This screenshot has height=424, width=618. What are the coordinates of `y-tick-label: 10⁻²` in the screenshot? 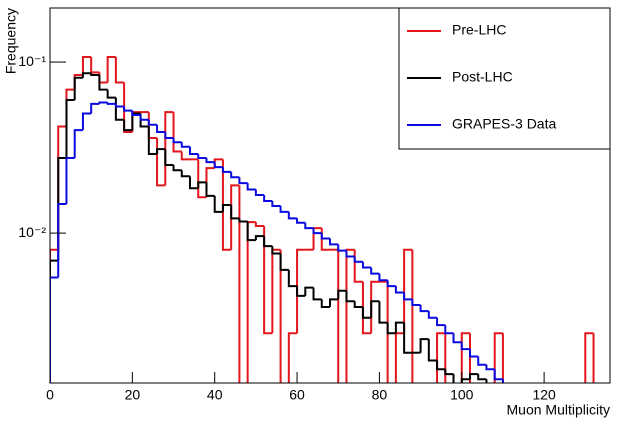 It's located at (32, 232).